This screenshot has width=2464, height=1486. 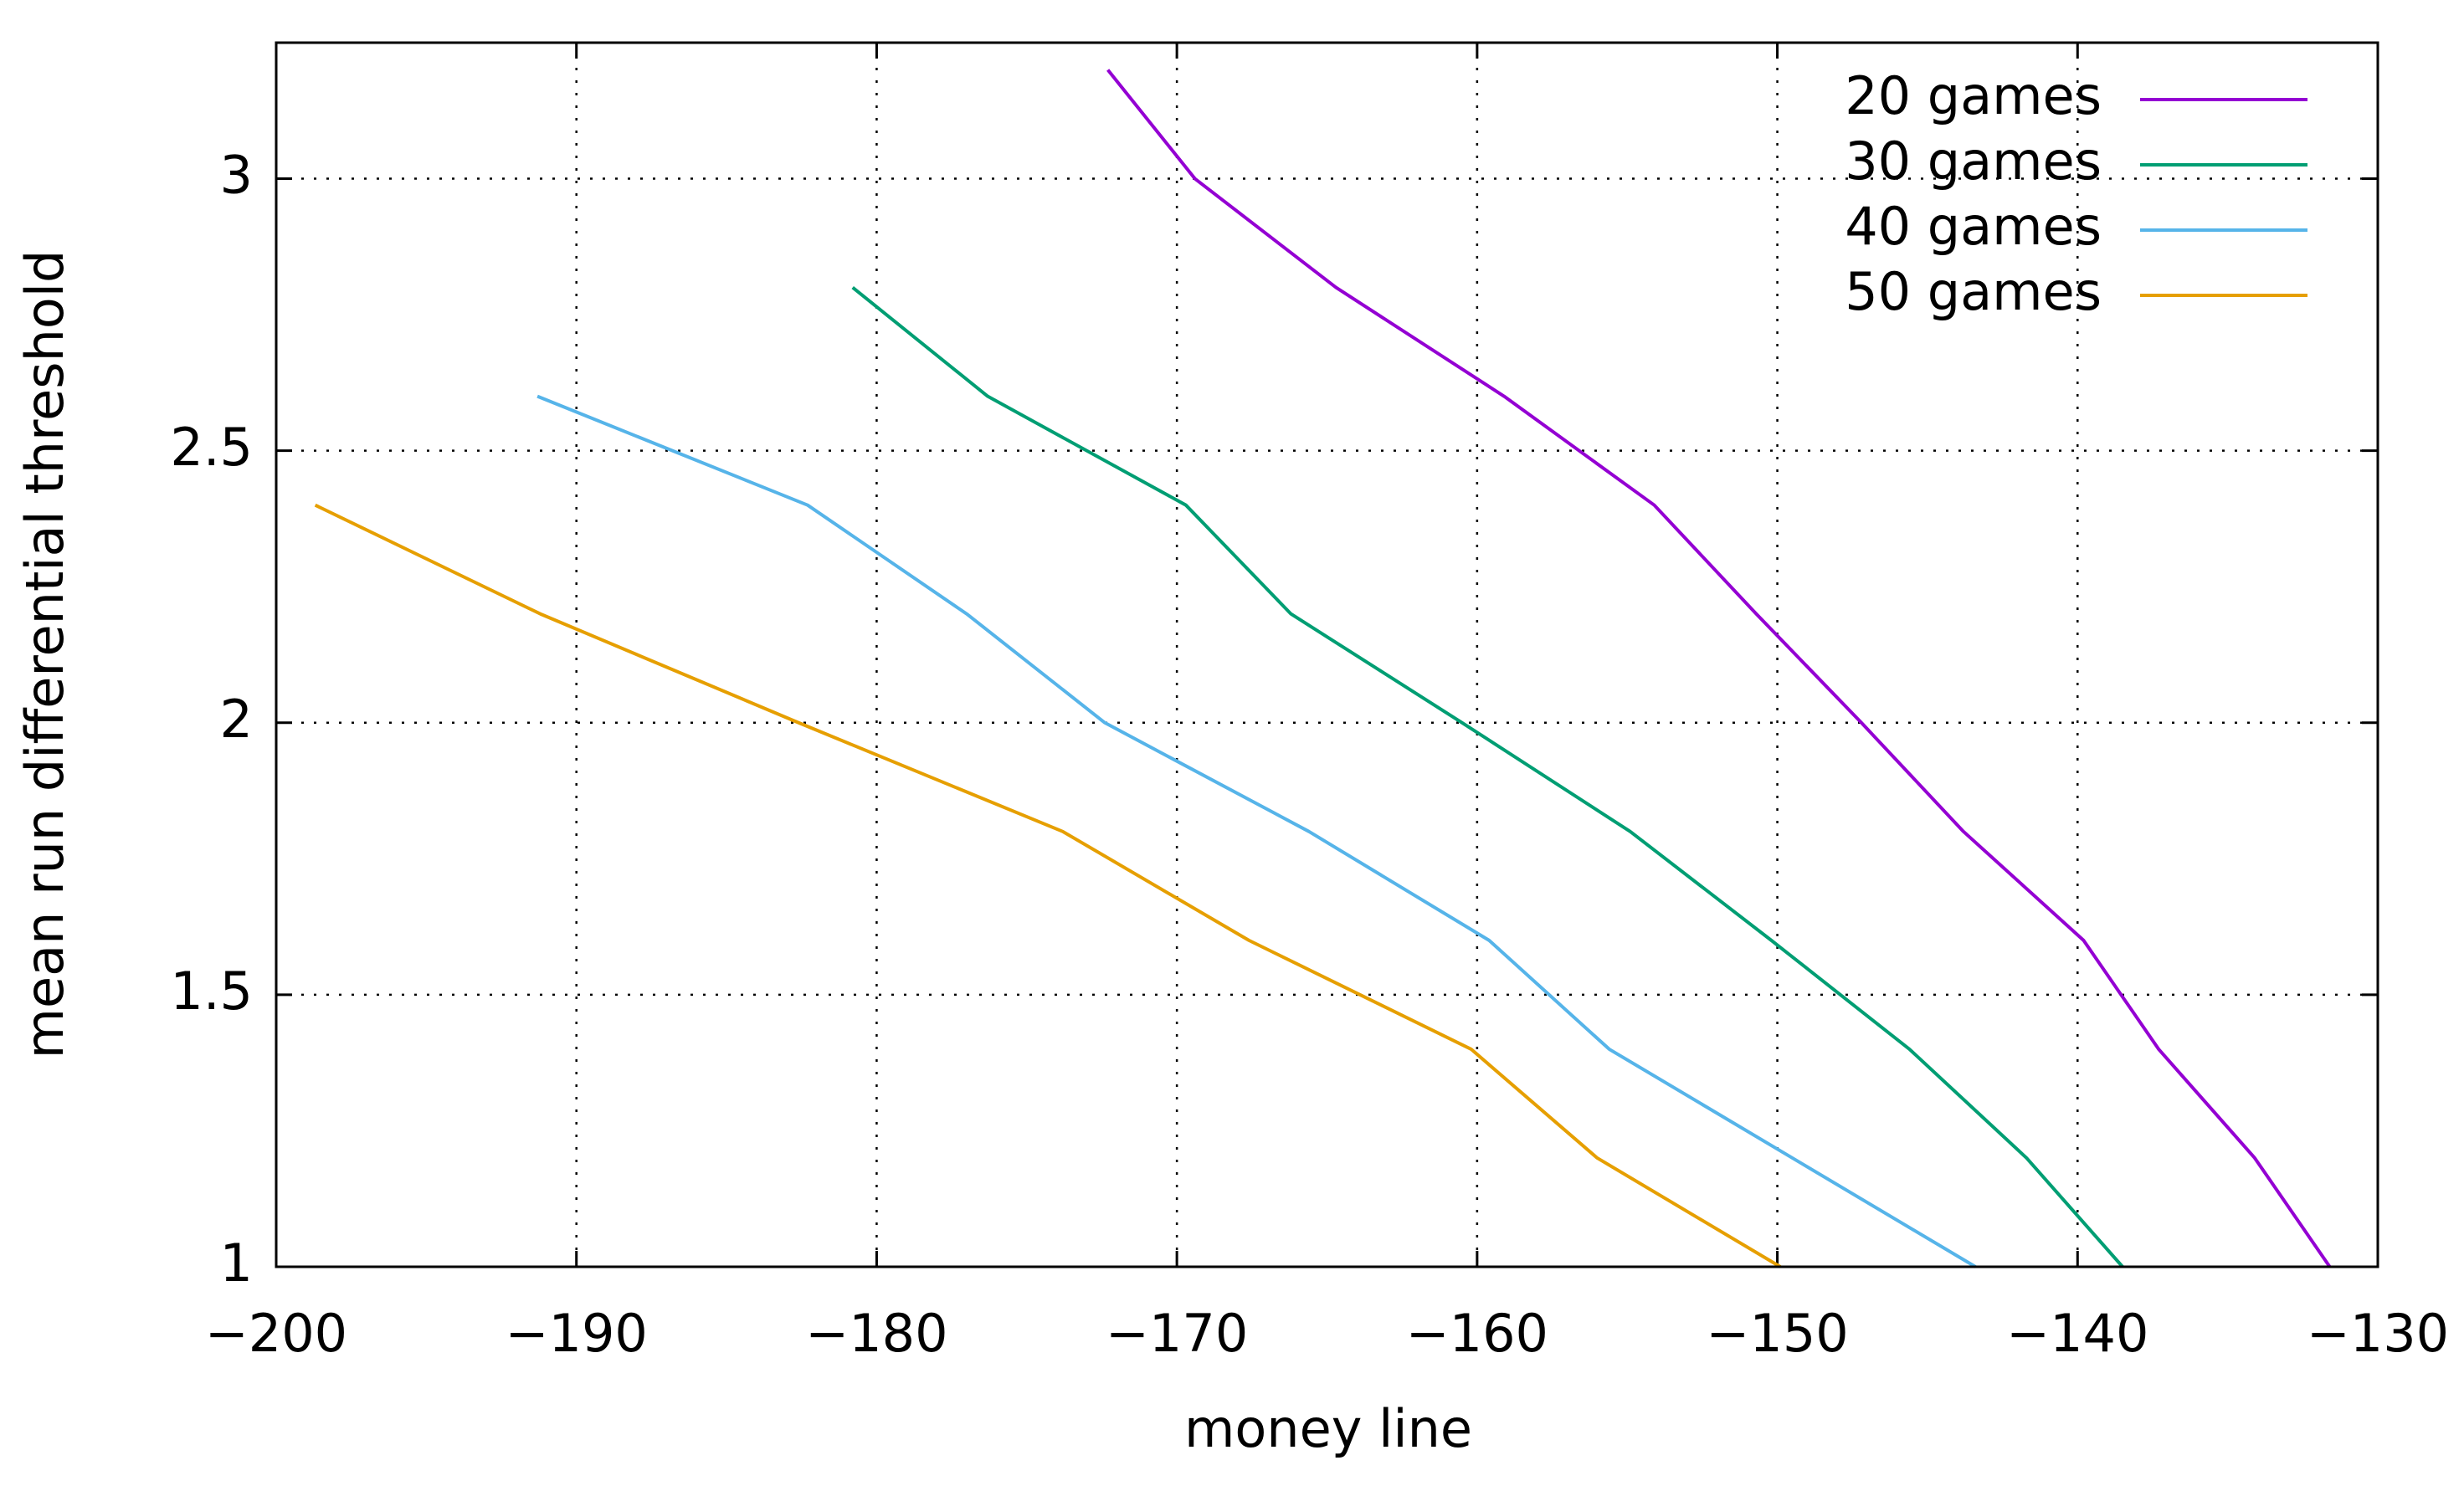 What do you see at coordinates (2077, 1333) in the screenshot?
I see `x-tick-label: −140` at bounding box center [2077, 1333].